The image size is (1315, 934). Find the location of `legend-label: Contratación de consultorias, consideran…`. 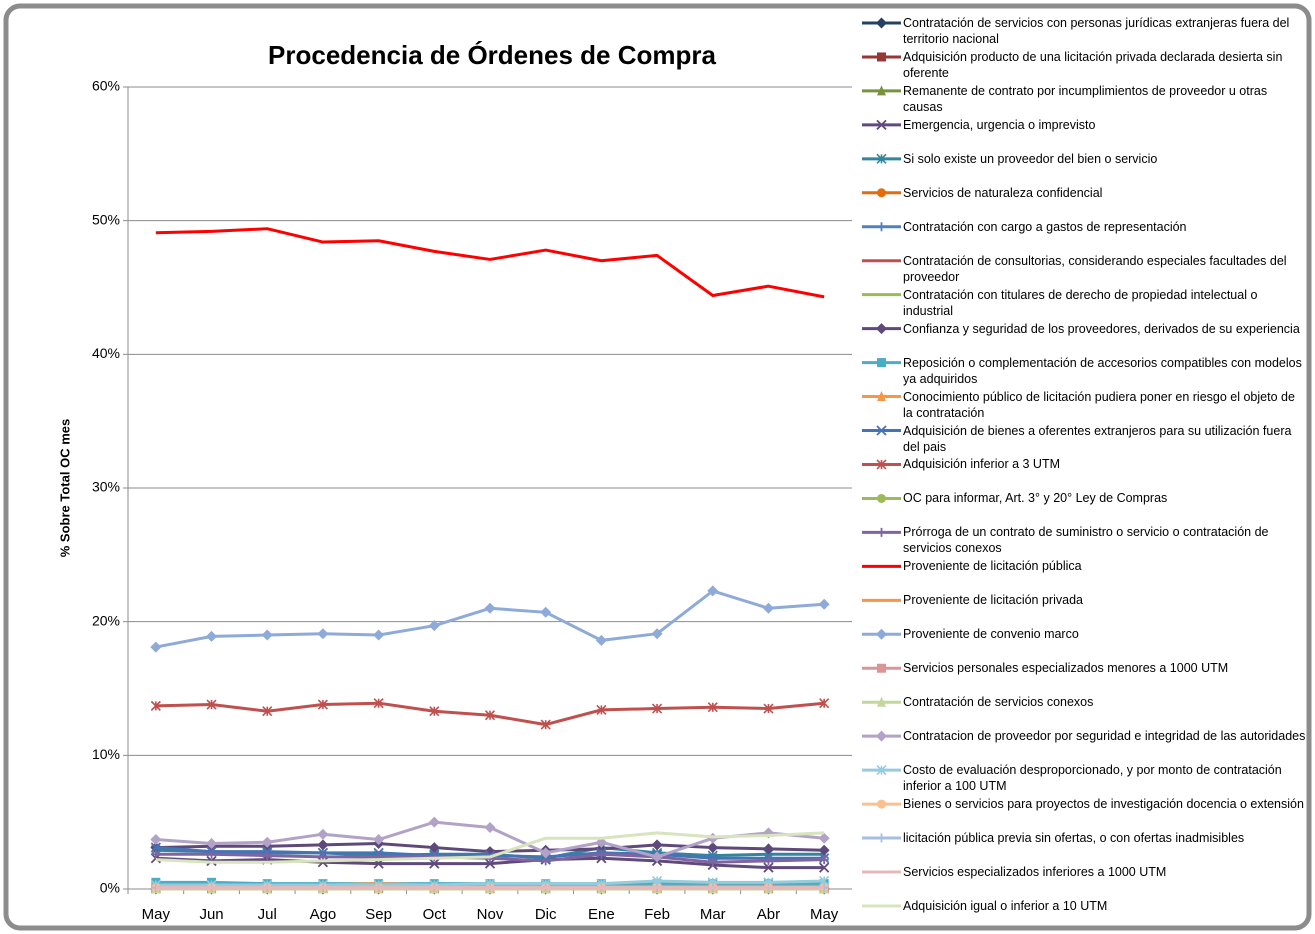

legend-label: Contratación de consultorias, consideran… is located at coordinates (1095, 268).